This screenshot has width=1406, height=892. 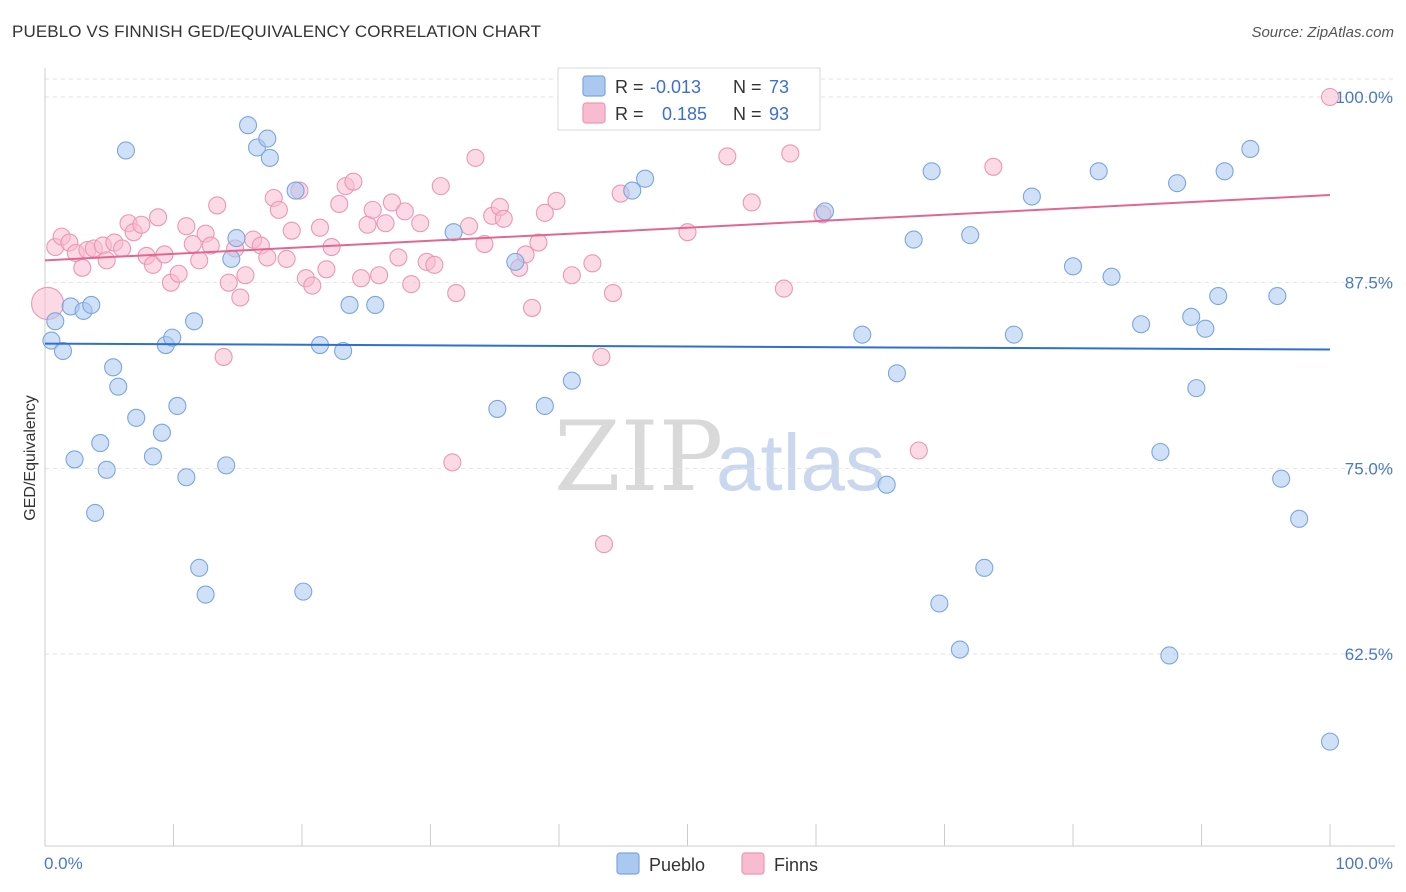 I want to click on finns-trend-line, so click(x=687, y=228).